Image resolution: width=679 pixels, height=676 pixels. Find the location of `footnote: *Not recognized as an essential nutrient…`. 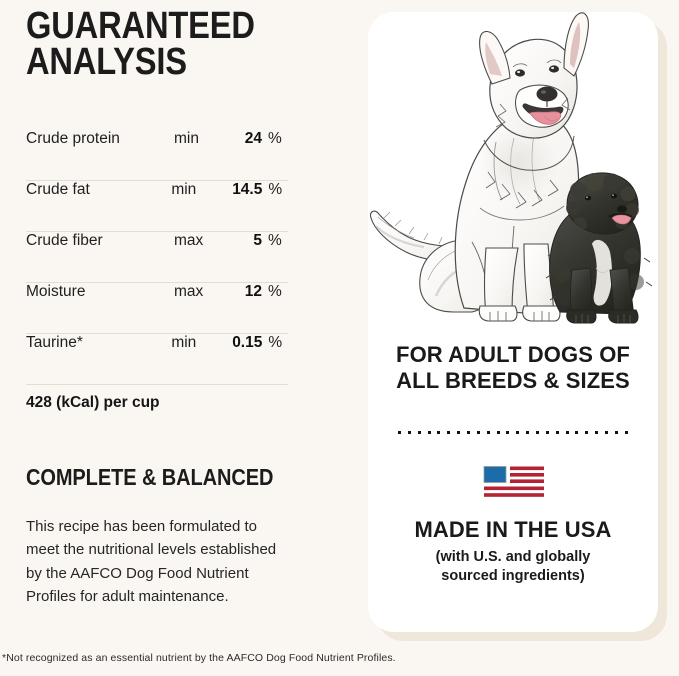

footnote: *Not recognized as an essential nutrient… is located at coordinates (199, 658).